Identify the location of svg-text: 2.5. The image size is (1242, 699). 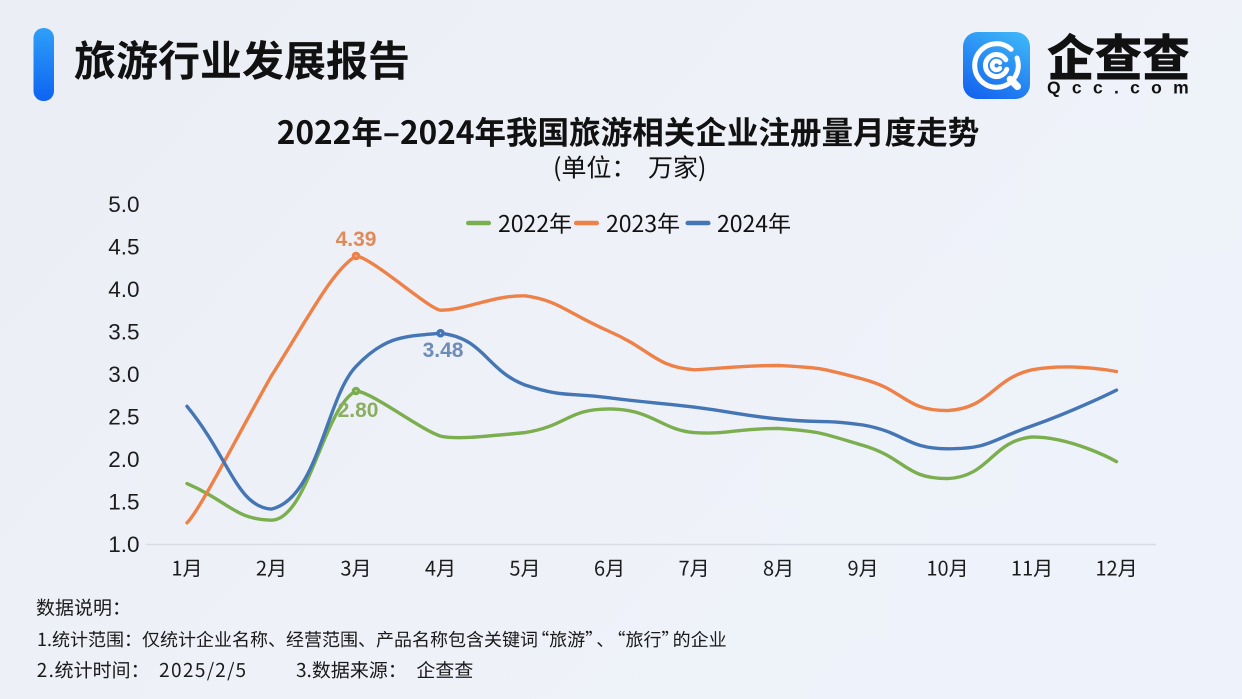
(123, 416).